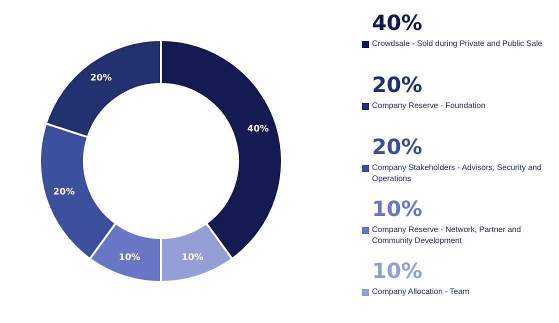 This screenshot has width=559, height=323. Describe the element at coordinates (447, 235) in the screenshot. I see `legend-label: Company Reserve - Network, Partner and Community Development` at that location.